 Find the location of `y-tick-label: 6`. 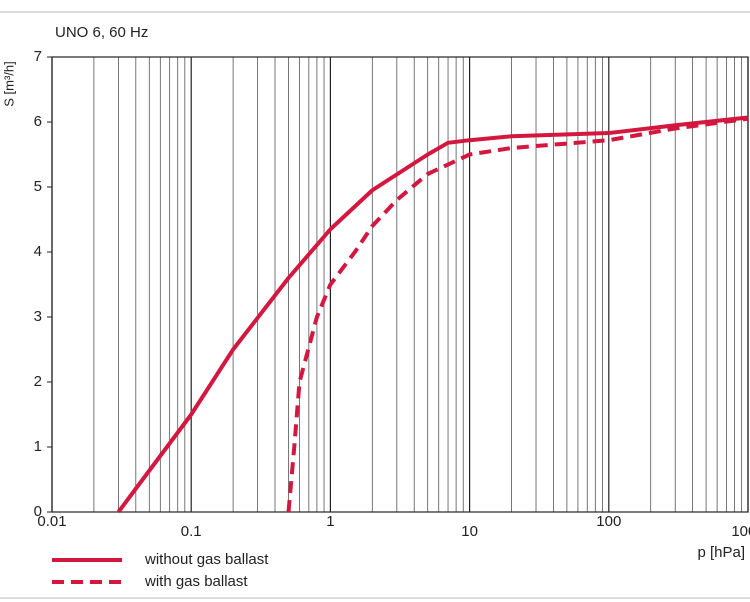

y-tick-label: 6 is located at coordinates (38, 121).